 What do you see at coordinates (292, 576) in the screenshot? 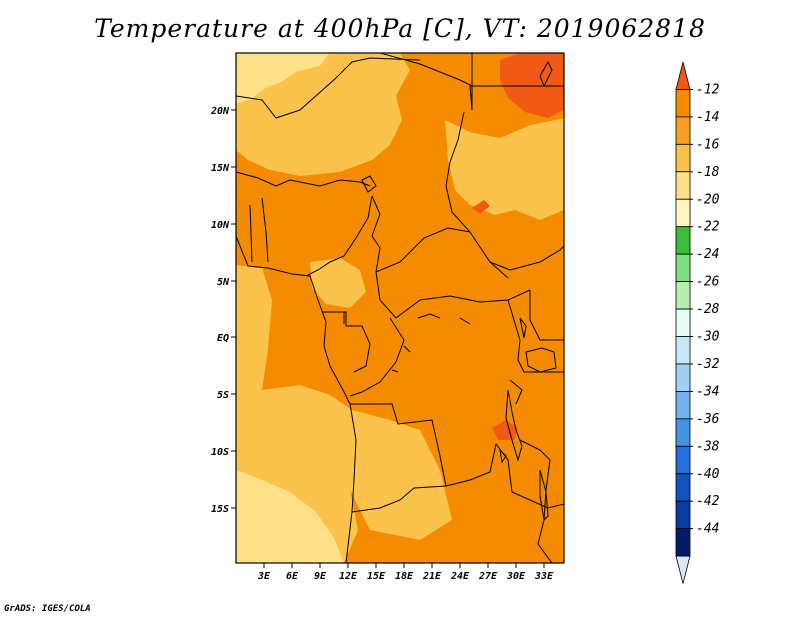
I see `lon-label: 6E` at bounding box center [292, 576].